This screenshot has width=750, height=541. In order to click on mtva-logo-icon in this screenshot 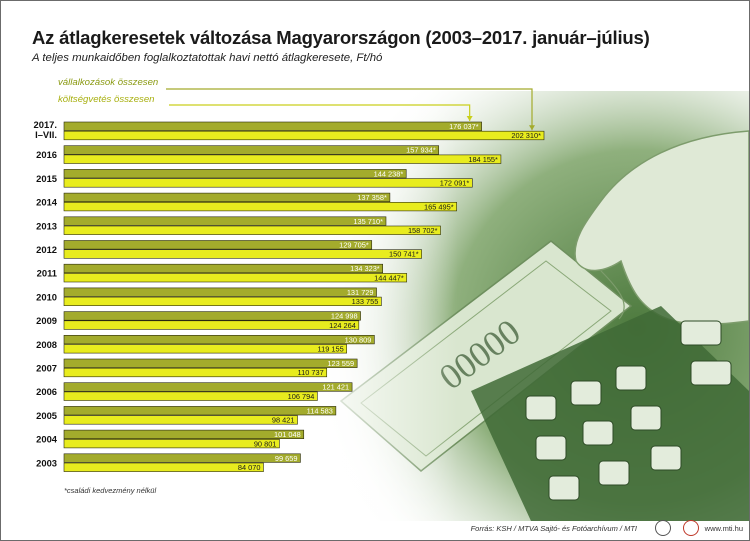, I will do `click(663, 528)`.